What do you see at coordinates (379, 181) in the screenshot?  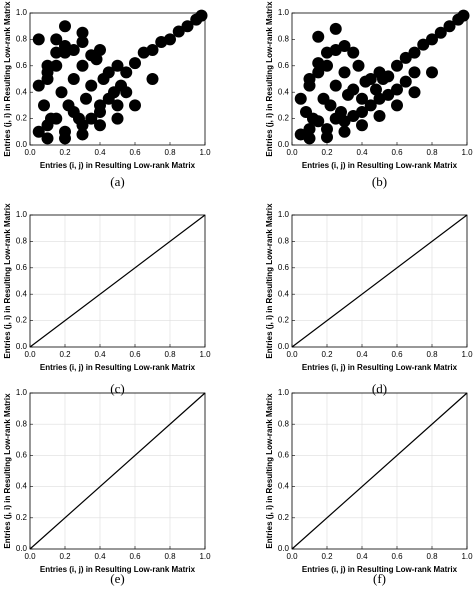 I see `caption: (b)` at bounding box center [379, 181].